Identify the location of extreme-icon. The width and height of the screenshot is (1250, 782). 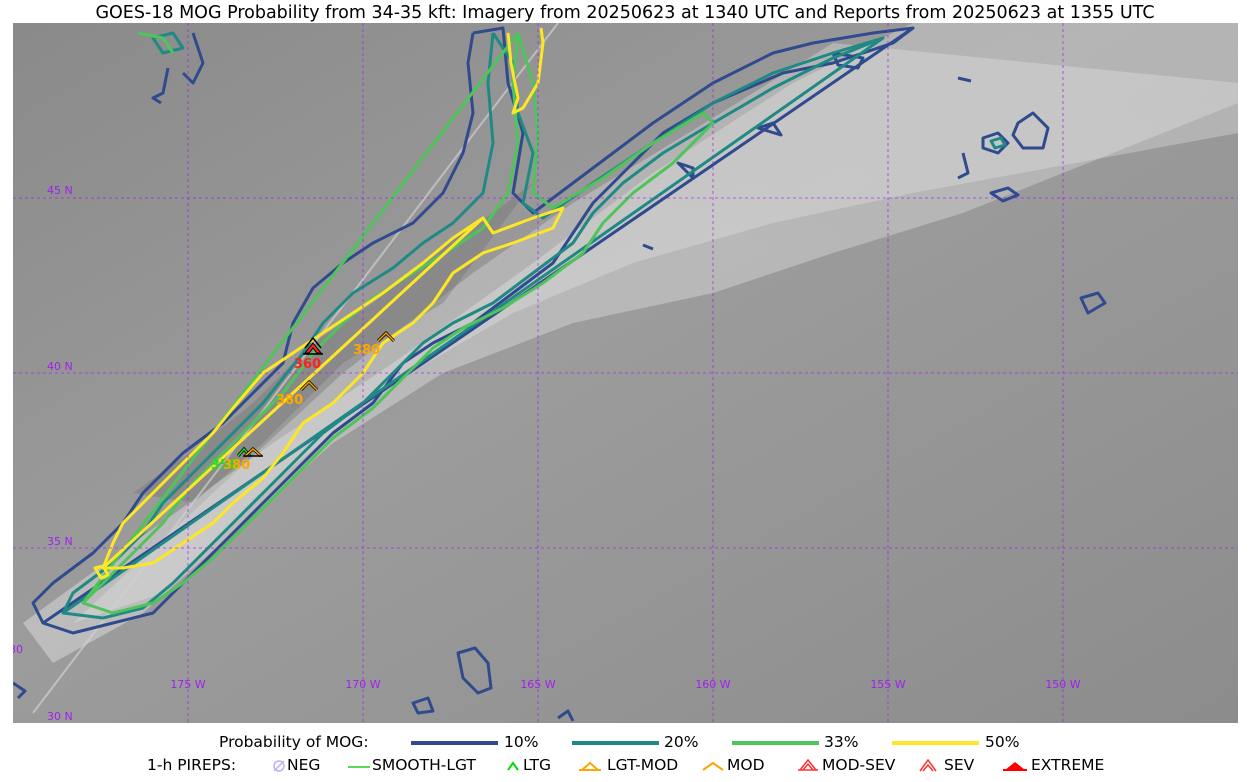
(1015, 766).